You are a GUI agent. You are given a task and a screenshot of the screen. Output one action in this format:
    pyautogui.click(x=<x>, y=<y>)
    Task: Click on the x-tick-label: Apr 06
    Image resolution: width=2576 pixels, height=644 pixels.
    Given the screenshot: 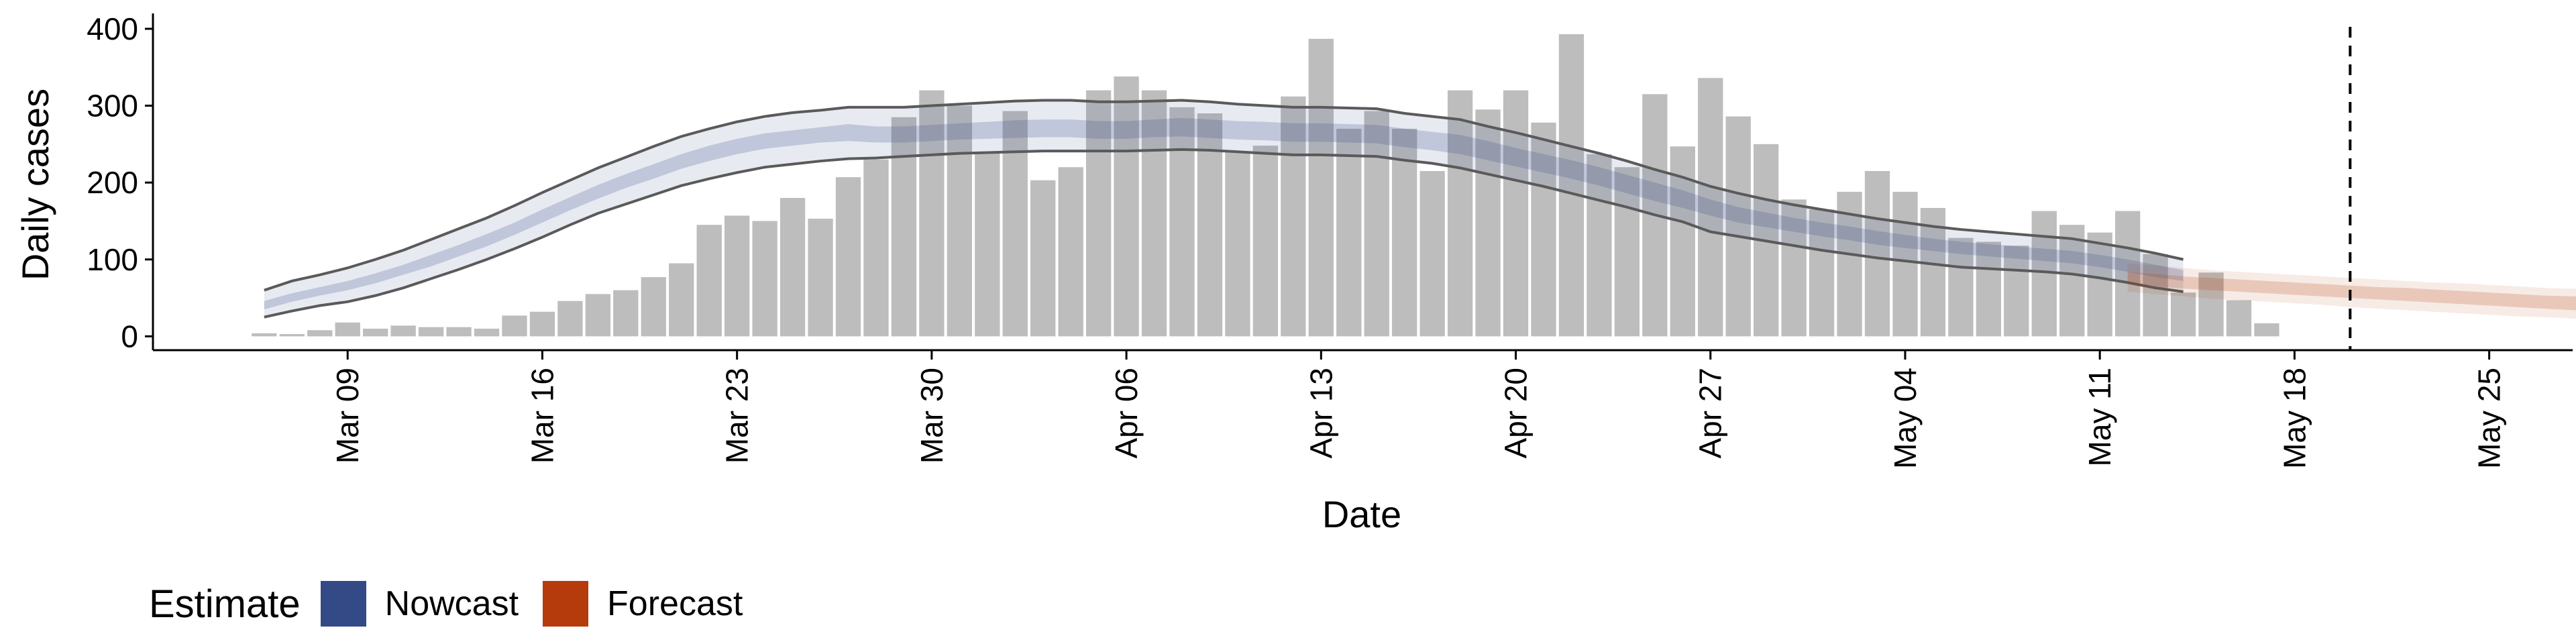 What is the action you would take?
    pyautogui.click(x=1126, y=413)
    